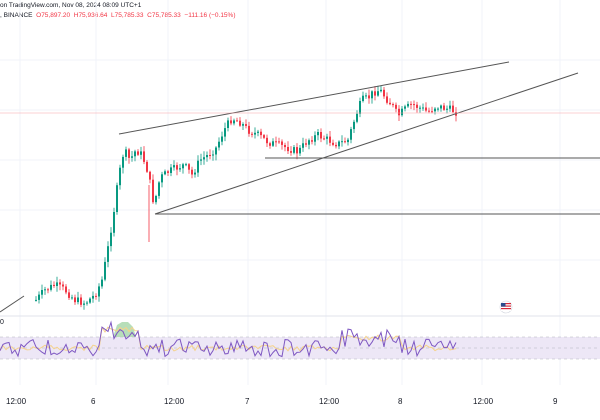 This screenshot has height=420, width=600. Describe the element at coordinates (127, 15) in the screenshot. I see `ohlc-low: L75,785.33` at that location.